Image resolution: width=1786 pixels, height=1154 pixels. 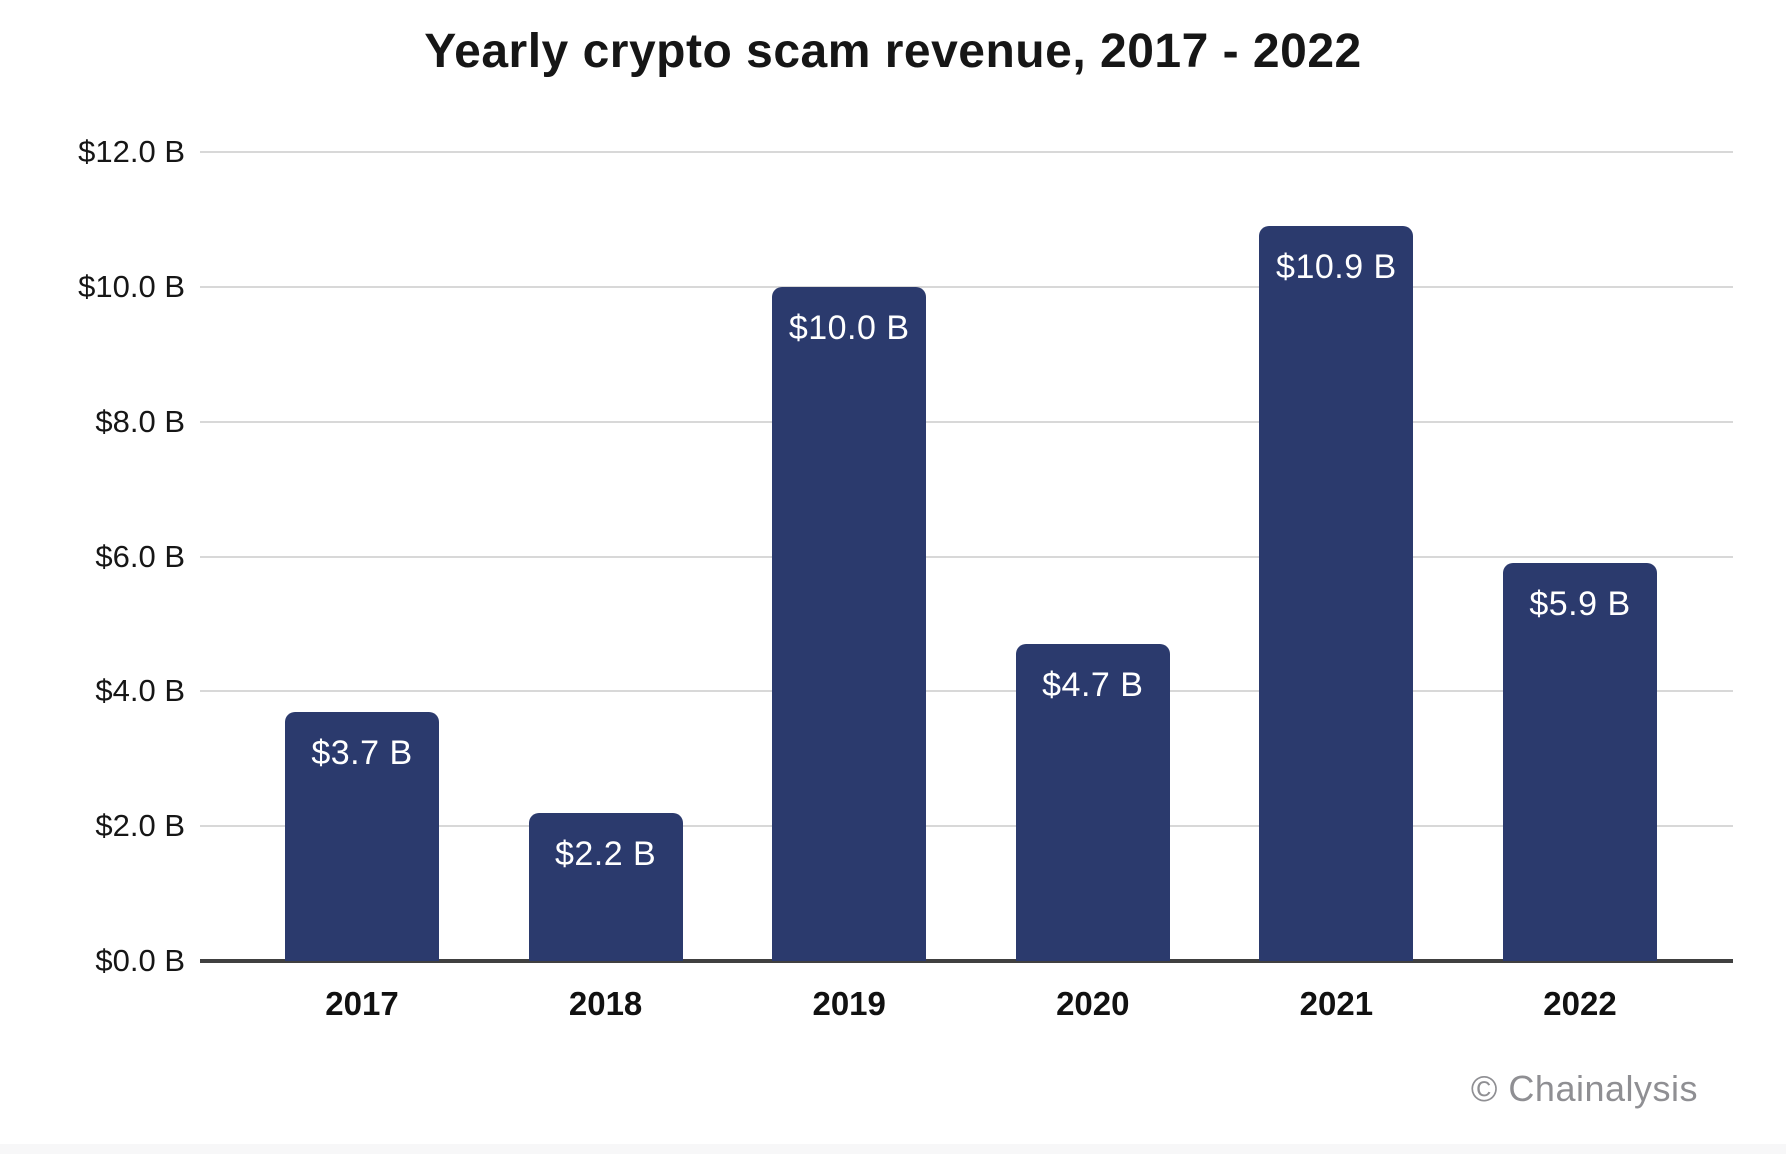 I want to click on x-axis-tick-label: 2018, so click(x=605, y=1003).